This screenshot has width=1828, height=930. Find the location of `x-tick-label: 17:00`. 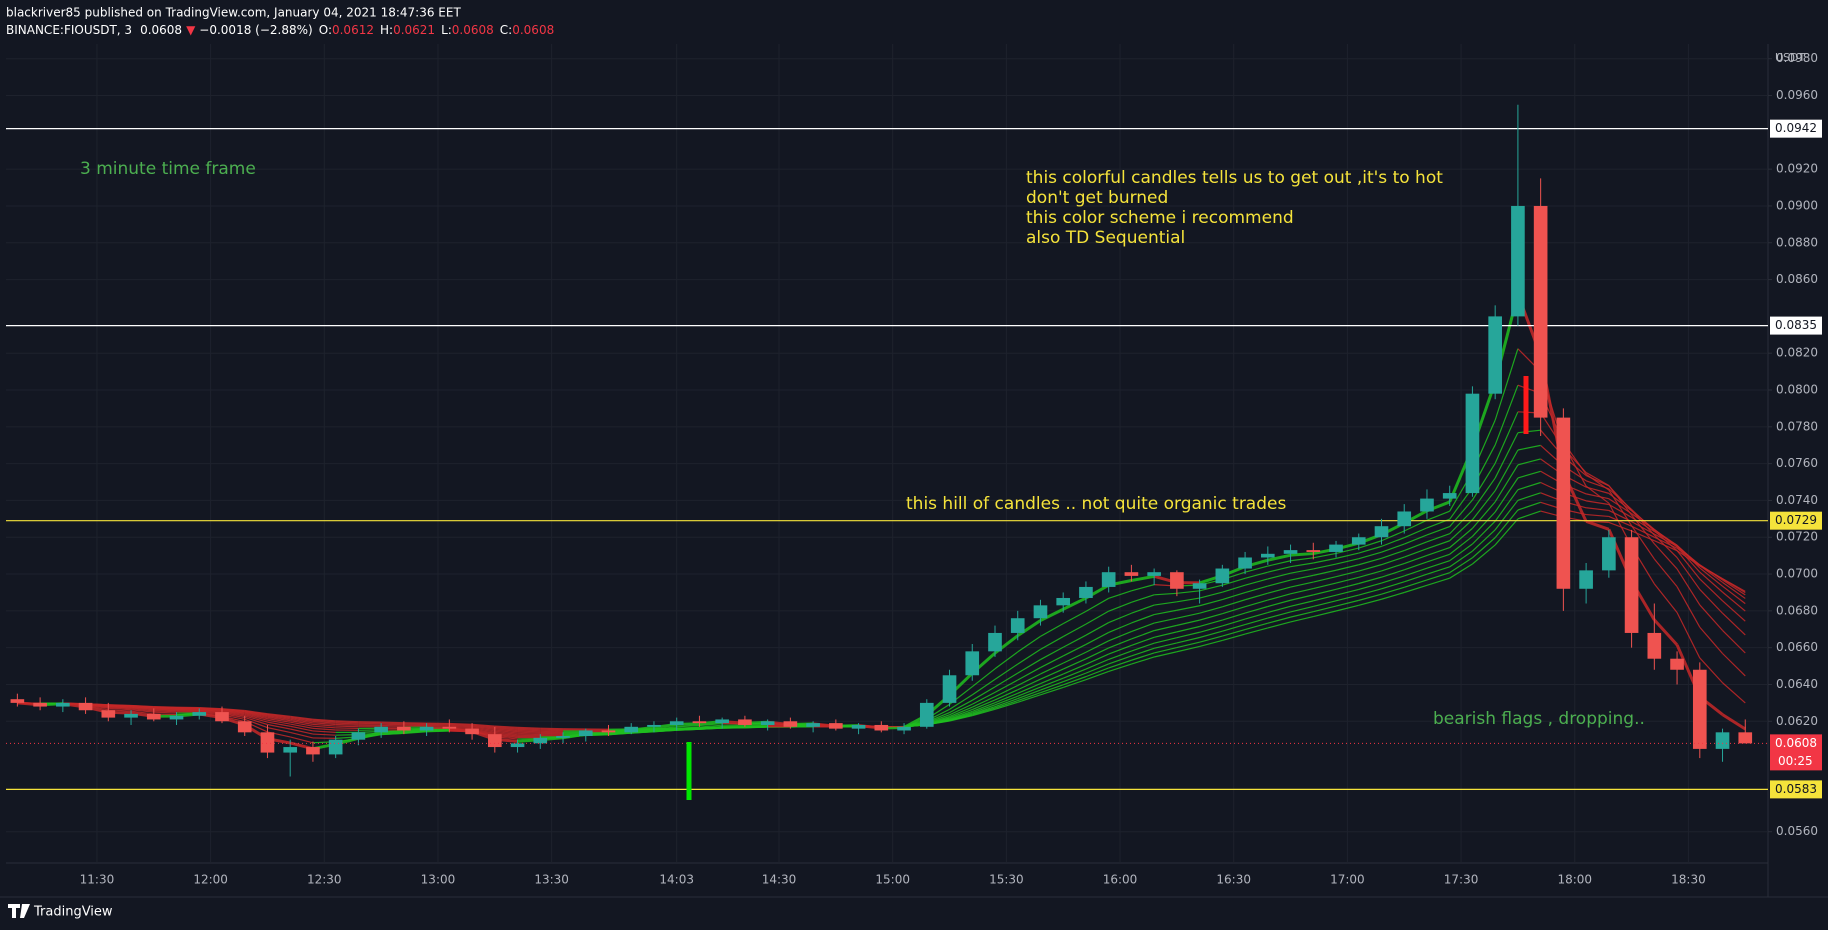

x-tick-label: 17:00 is located at coordinates (1347, 880).